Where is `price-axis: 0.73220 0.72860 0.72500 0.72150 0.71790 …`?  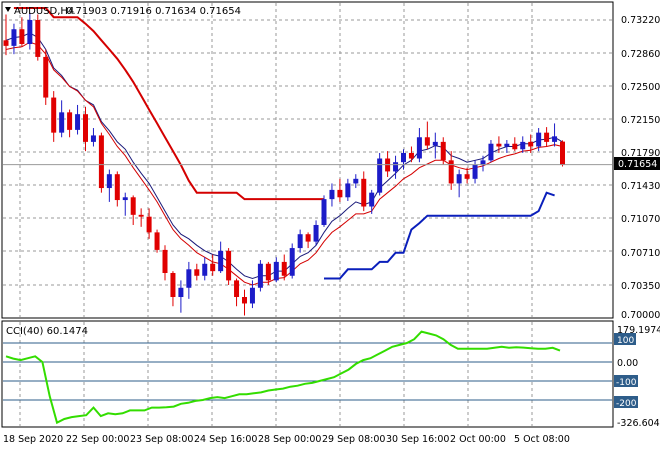
price-axis: 0.73220 0.72860 0.72500 0.72150 0.71790 … is located at coordinates (637, 168).